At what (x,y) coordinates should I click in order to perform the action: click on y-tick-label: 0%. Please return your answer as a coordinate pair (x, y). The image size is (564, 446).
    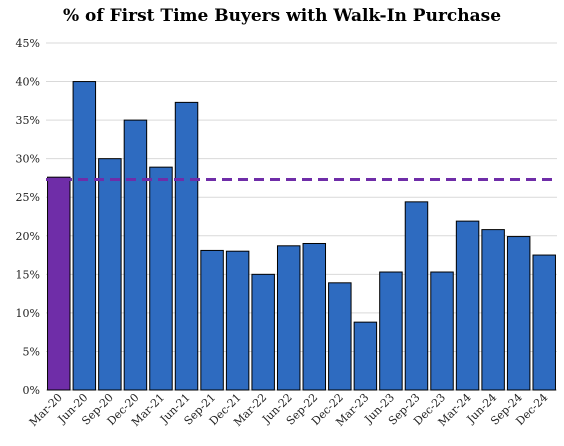
    Looking at the image, I should click on (31, 390).